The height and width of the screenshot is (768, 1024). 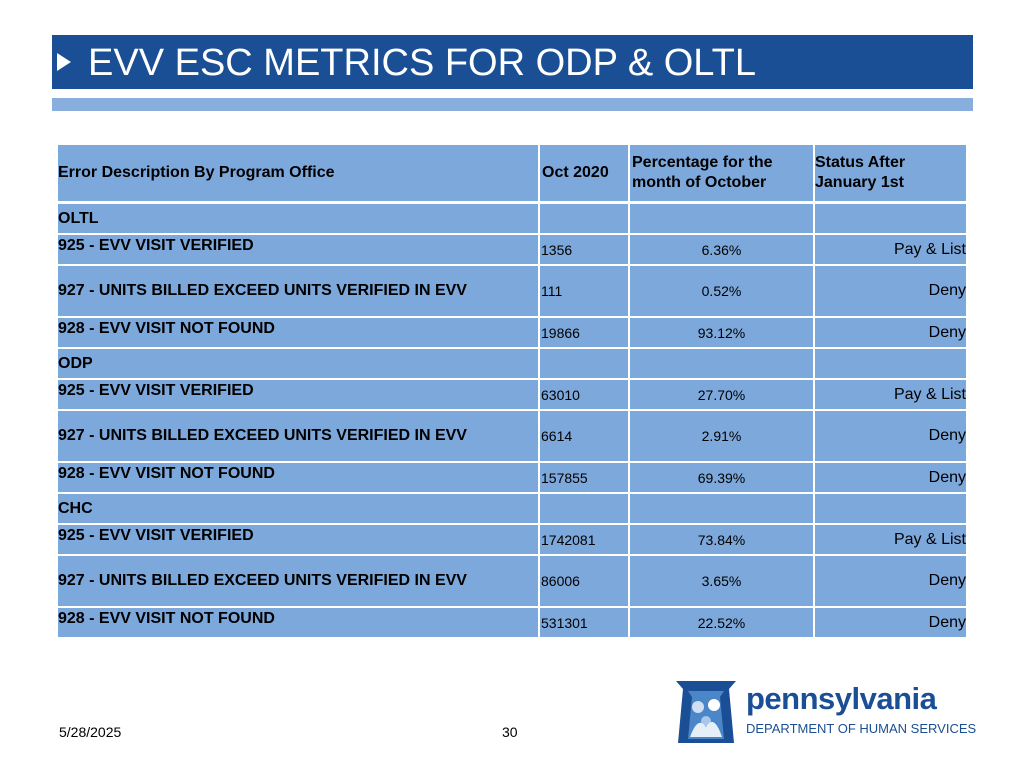 I want to click on logo-name: pennsylvania, so click(x=841, y=698).